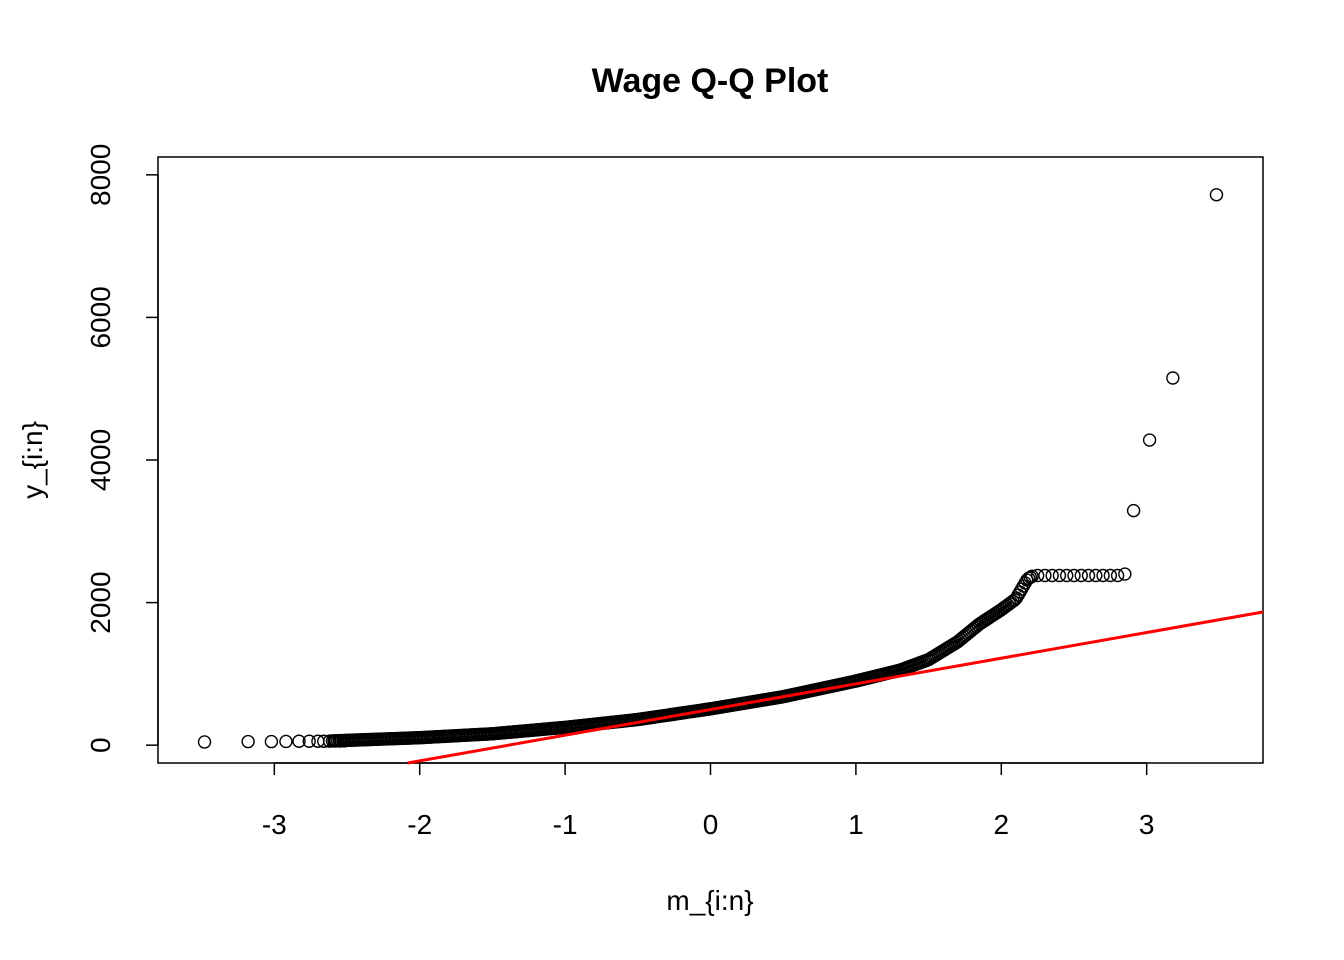 This screenshot has height=960, width=1344. What do you see at coordinates (100, 317) in the screenshot?
I see `y-tick-label: 6000` at bounding box center [100, 317].